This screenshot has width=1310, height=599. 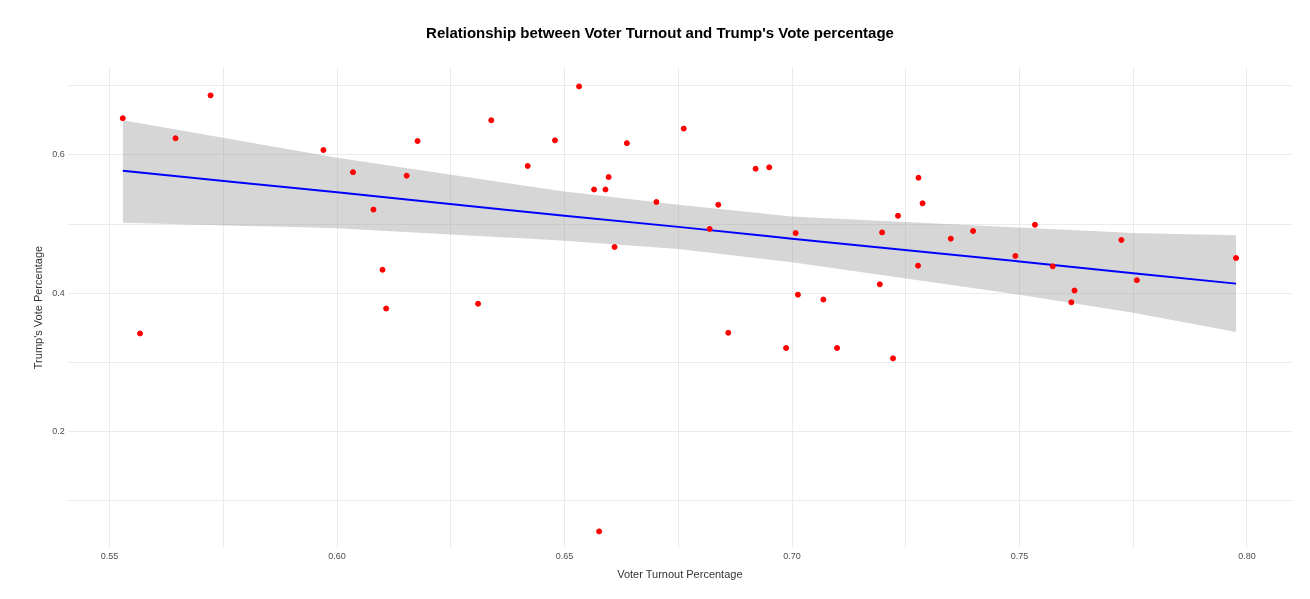 What do you see at coordinates (680, 574) in the screenshot?
I see `x-axis-title: Voter Turnout Percentage` at bounding box center [680, 574].